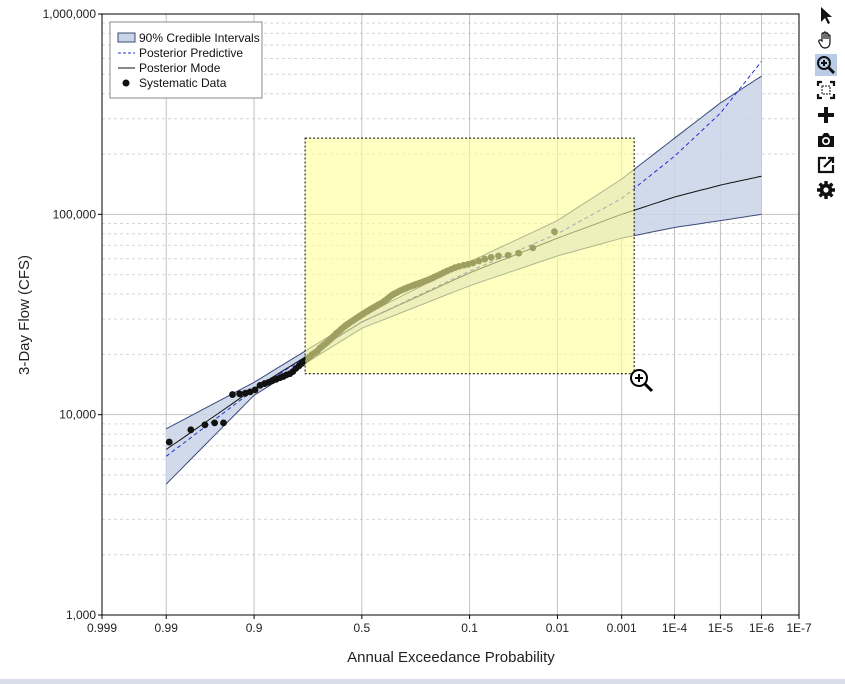 Image resolution: width=845 pixels, height=684 pixels. Describe the element at coordinates (126, 37) in the screenshot. I see `legend-band-swatch` at that location.